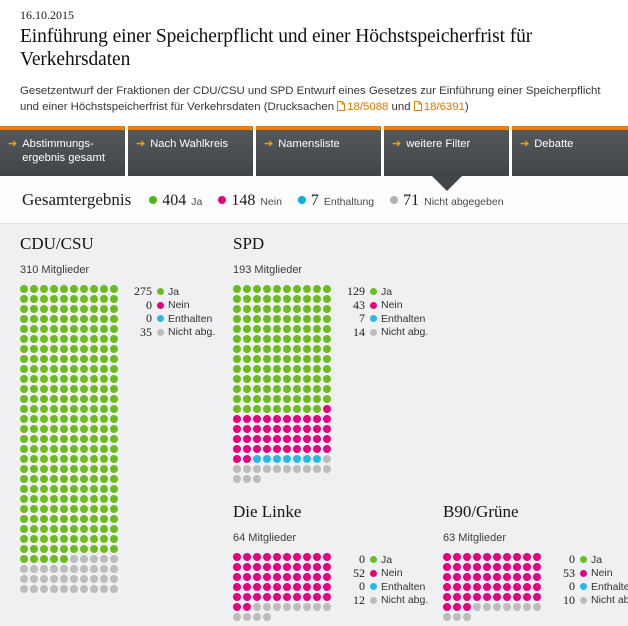 This screenshot has width=628, height=626. Describe the element at coordinates (301, 199) in the screenshot. I see `legend-dot-icon` at that location.